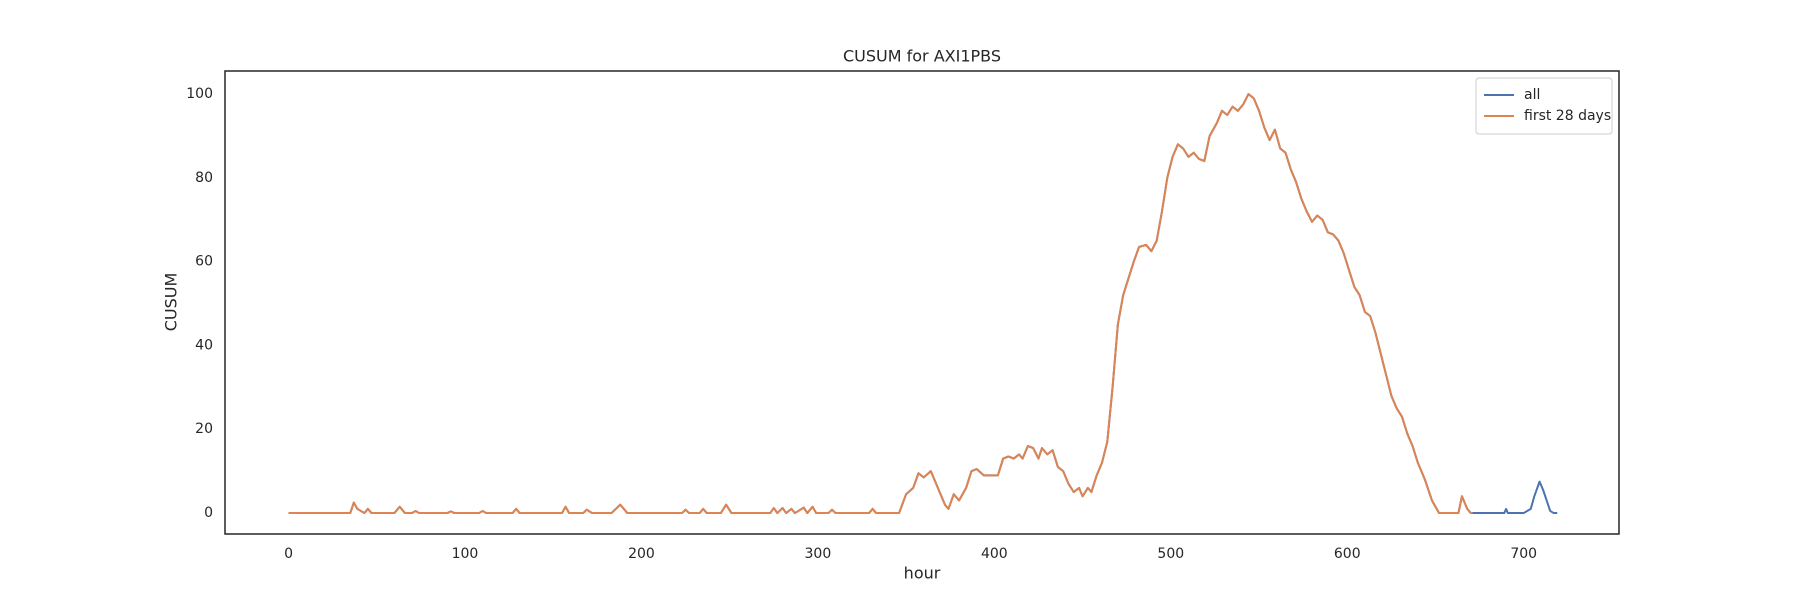 The image size is (1800, 600). What do you see at coordinates (465, 554) in the screenshot?
I see `x-tick-label: 100` at bounding box center [465, 554].